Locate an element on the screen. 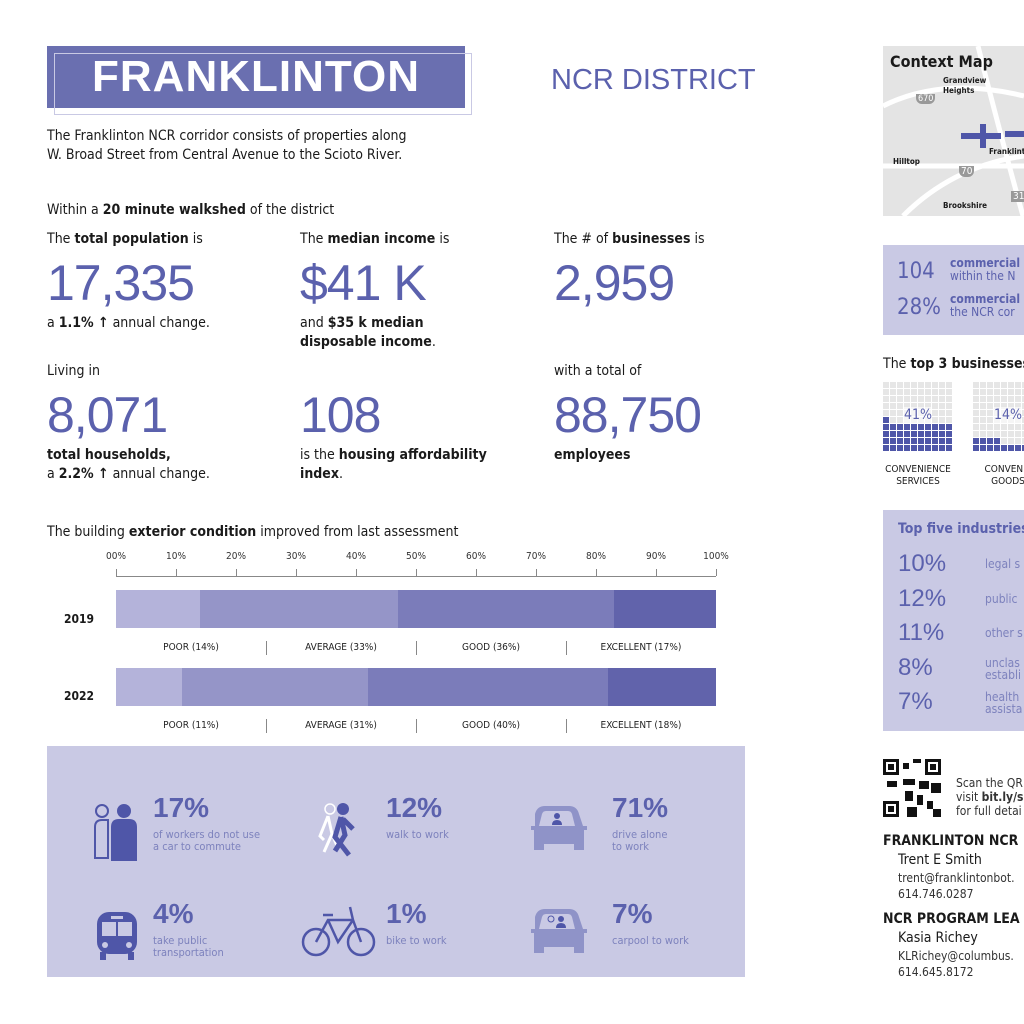 This screenshot has width=1024, height=1024. industries-panel: Top five industries is located at coordinates (953, 620).